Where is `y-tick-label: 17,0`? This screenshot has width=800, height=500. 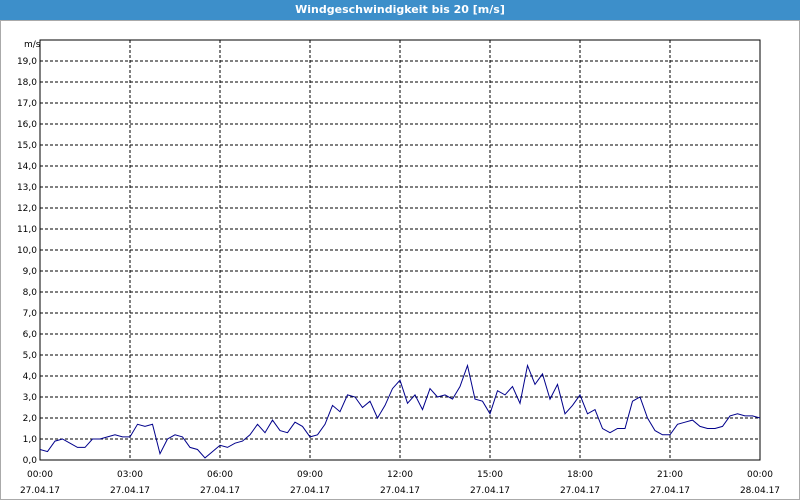
y-tick-label: 17,0 is located at coordinates (27, 104).